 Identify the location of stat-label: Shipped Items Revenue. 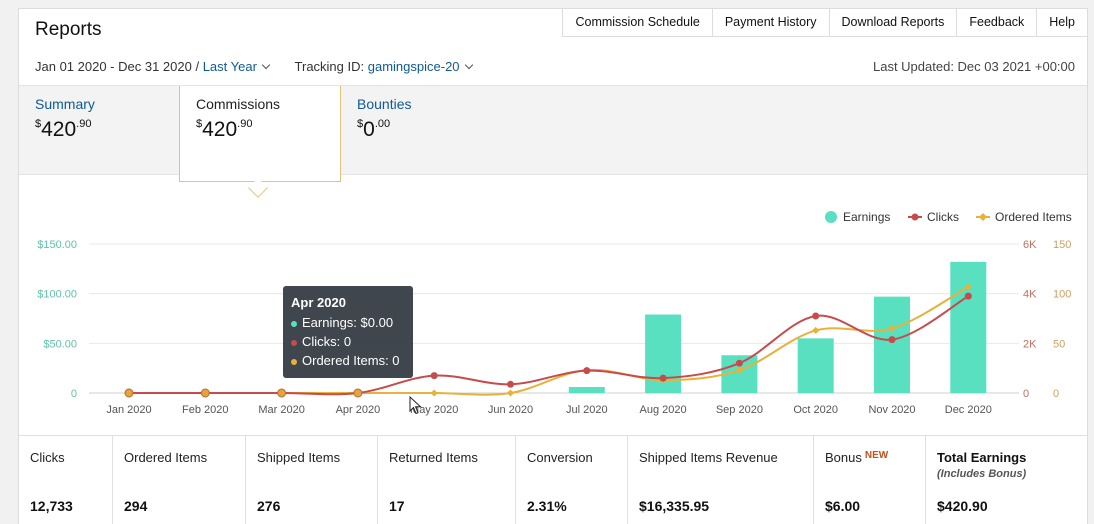
(708, 457).